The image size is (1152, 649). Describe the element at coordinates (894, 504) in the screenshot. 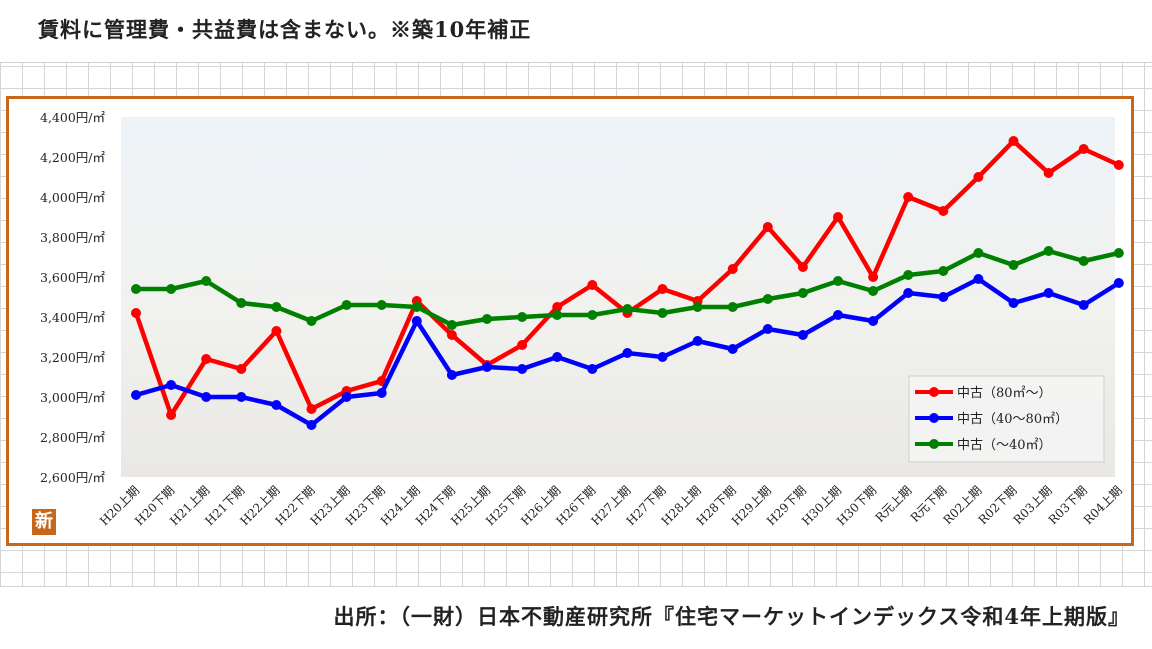

I see `x-tick-label: R元上期` at that location.